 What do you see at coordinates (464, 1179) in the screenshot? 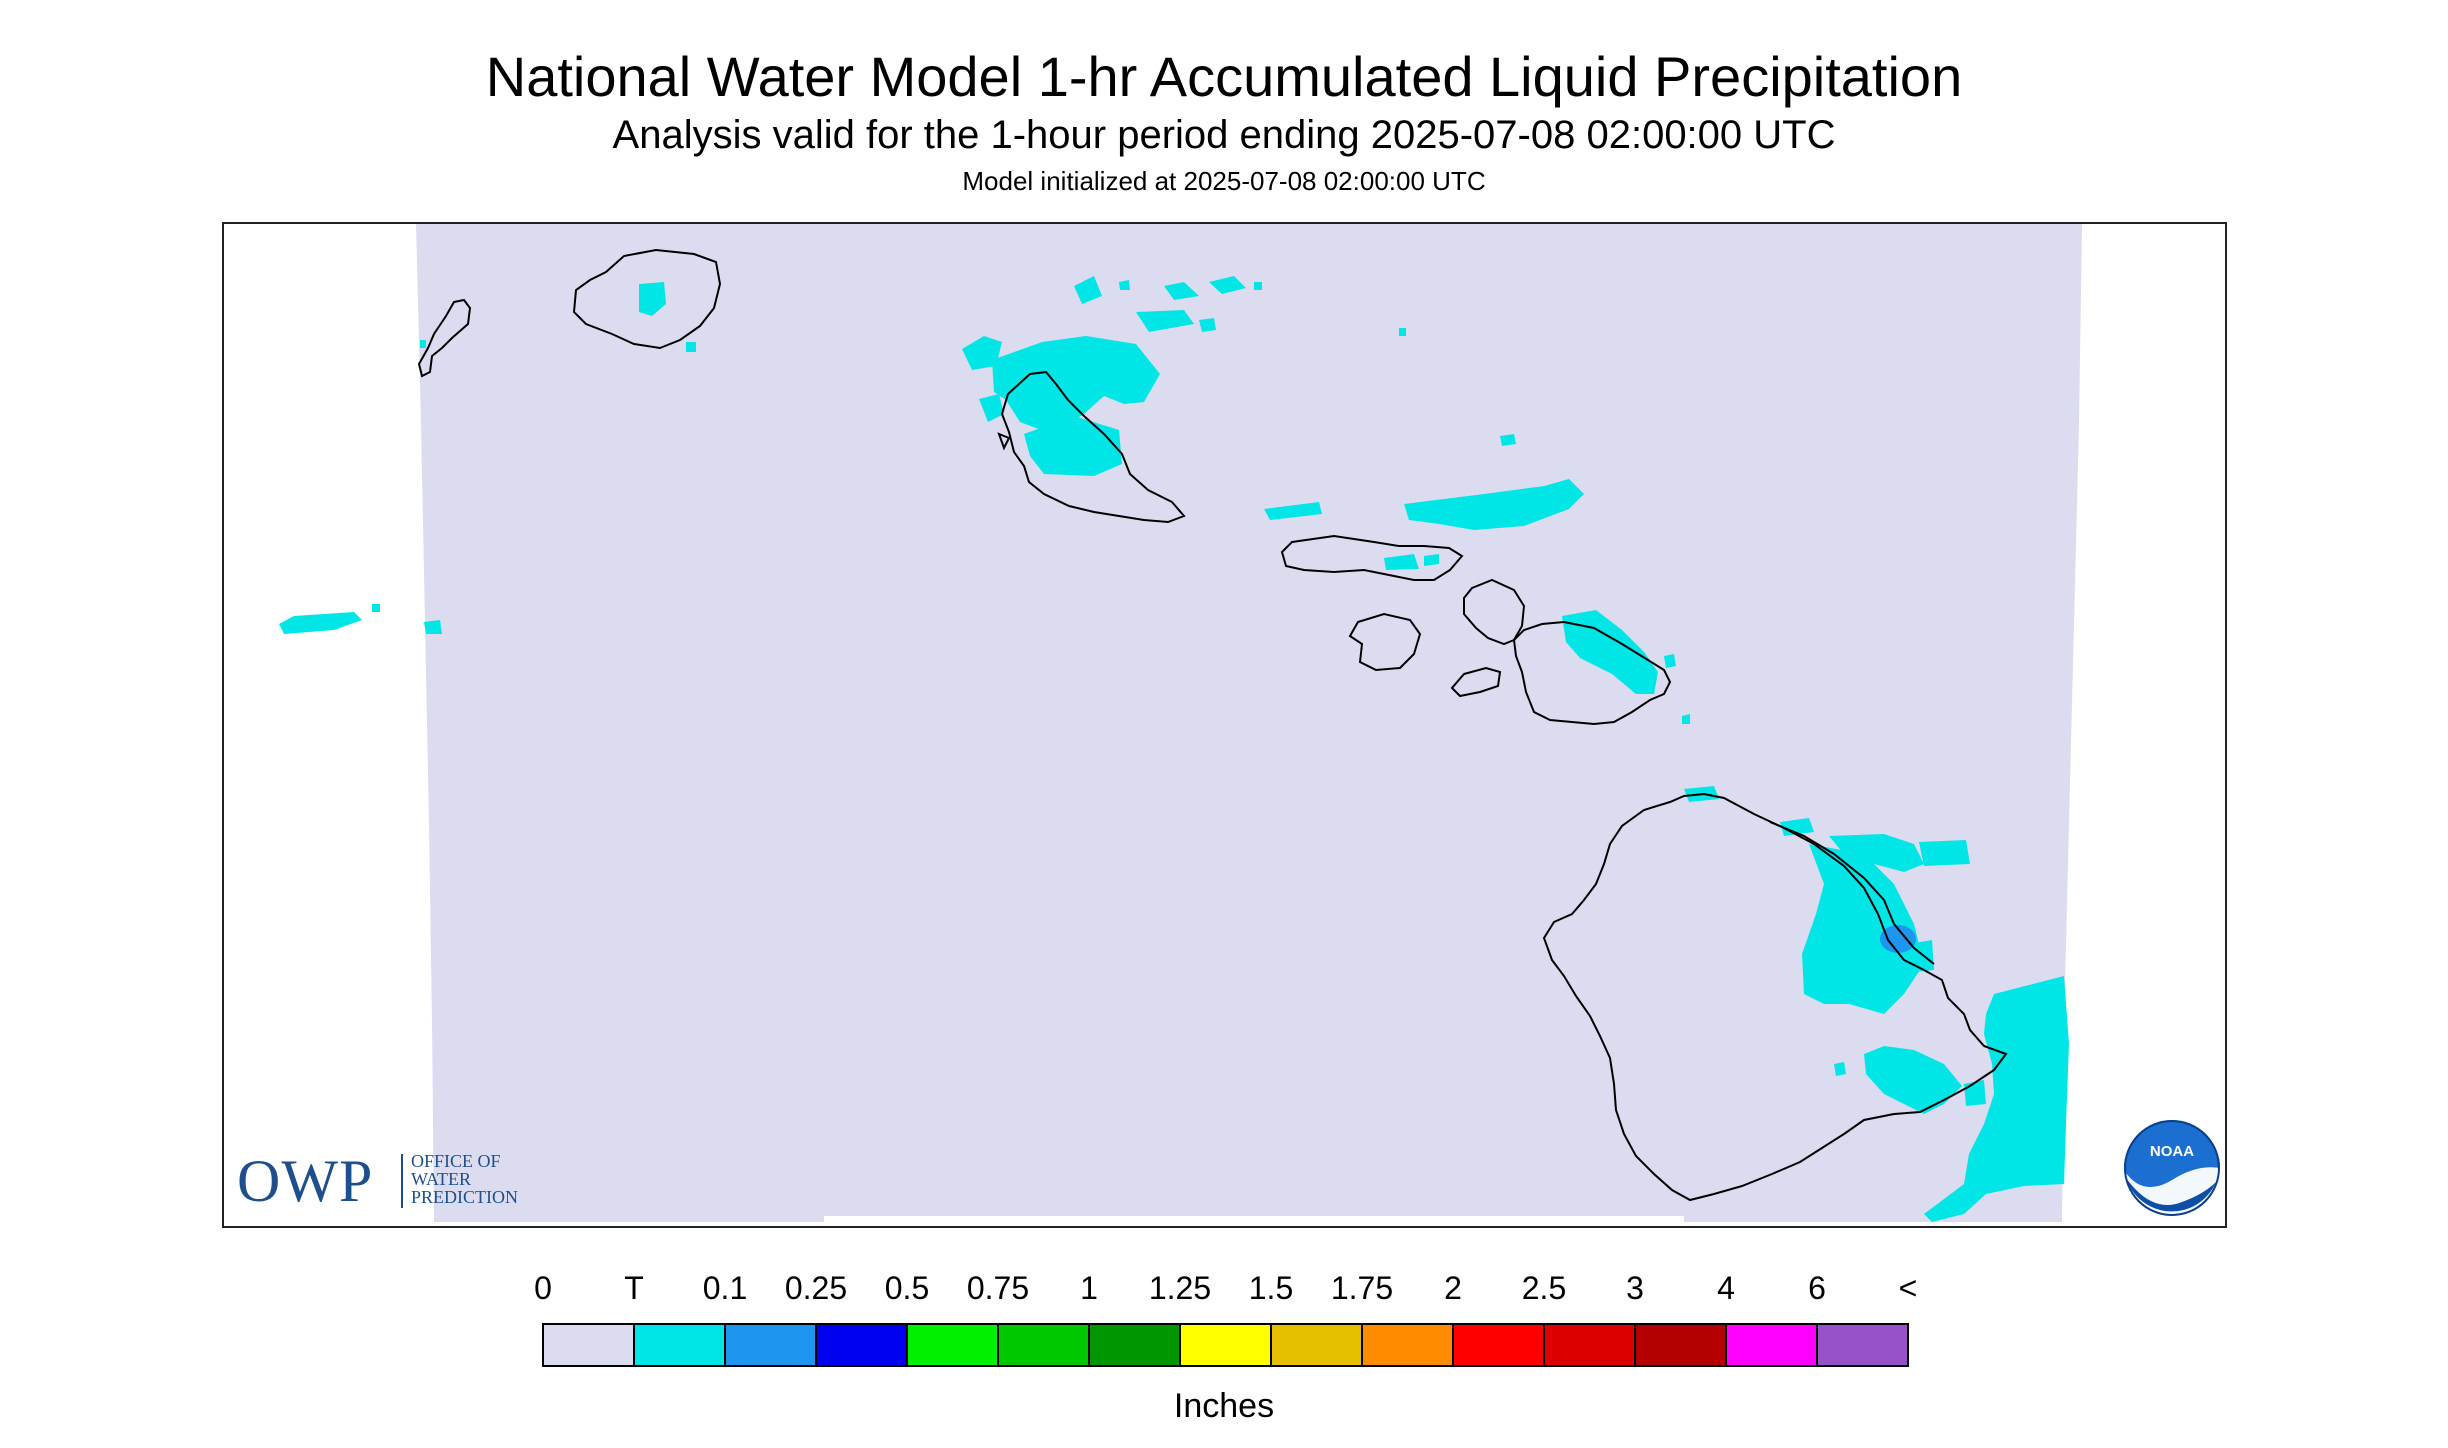
I see `owp-logo-subtitle: OFFICE OF WATER PREDICTION` at bounding box center [464, 1179].